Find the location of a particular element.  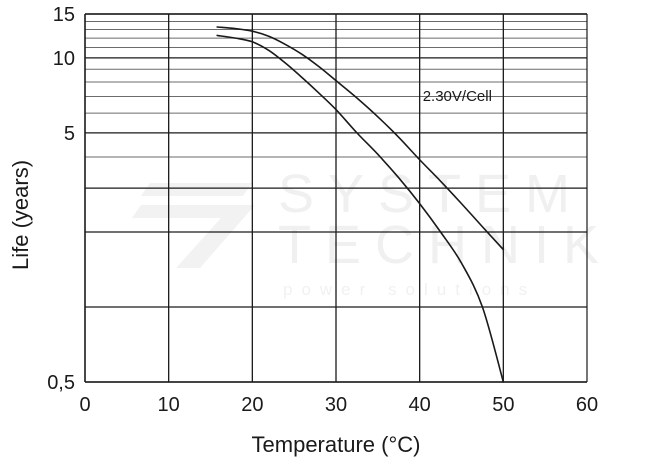

y-axis-ticks: 15 10 5 0,5 is located at coordinates (61, 199).